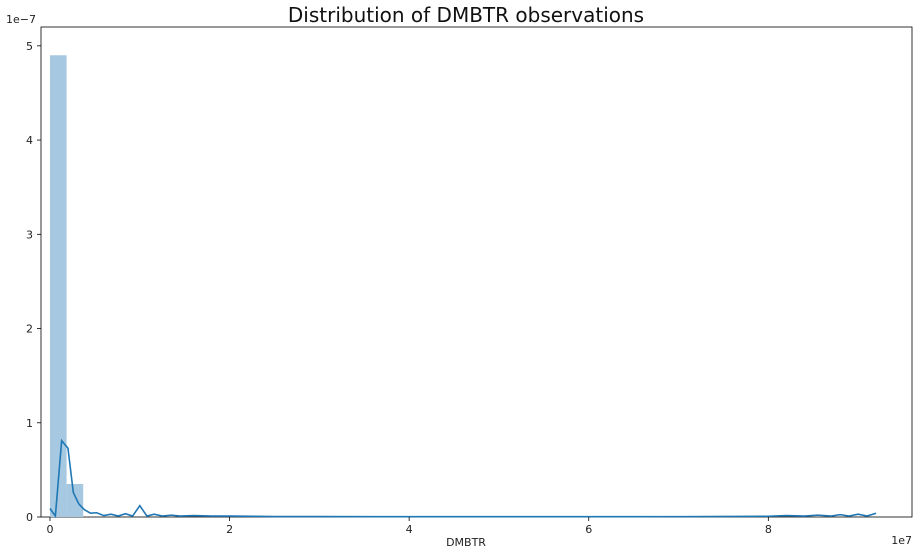 The height and width of the screenshot is (555, 920). Describe the element at coordinates (29, 423) in the screenshot. I see `y-tick-label: 1` at that location.